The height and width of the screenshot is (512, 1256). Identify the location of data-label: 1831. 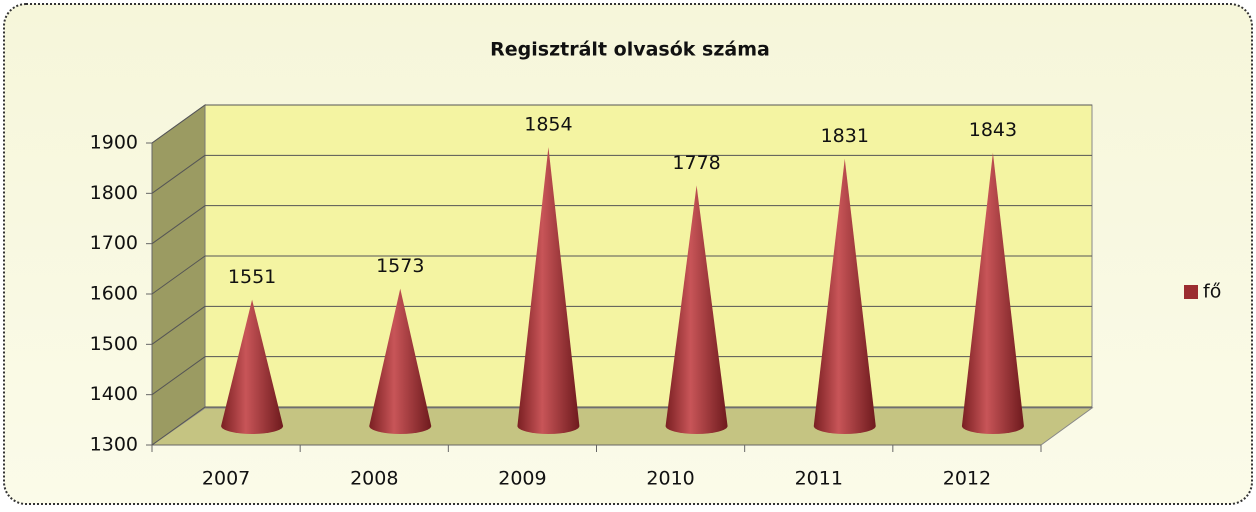
(845, 136).